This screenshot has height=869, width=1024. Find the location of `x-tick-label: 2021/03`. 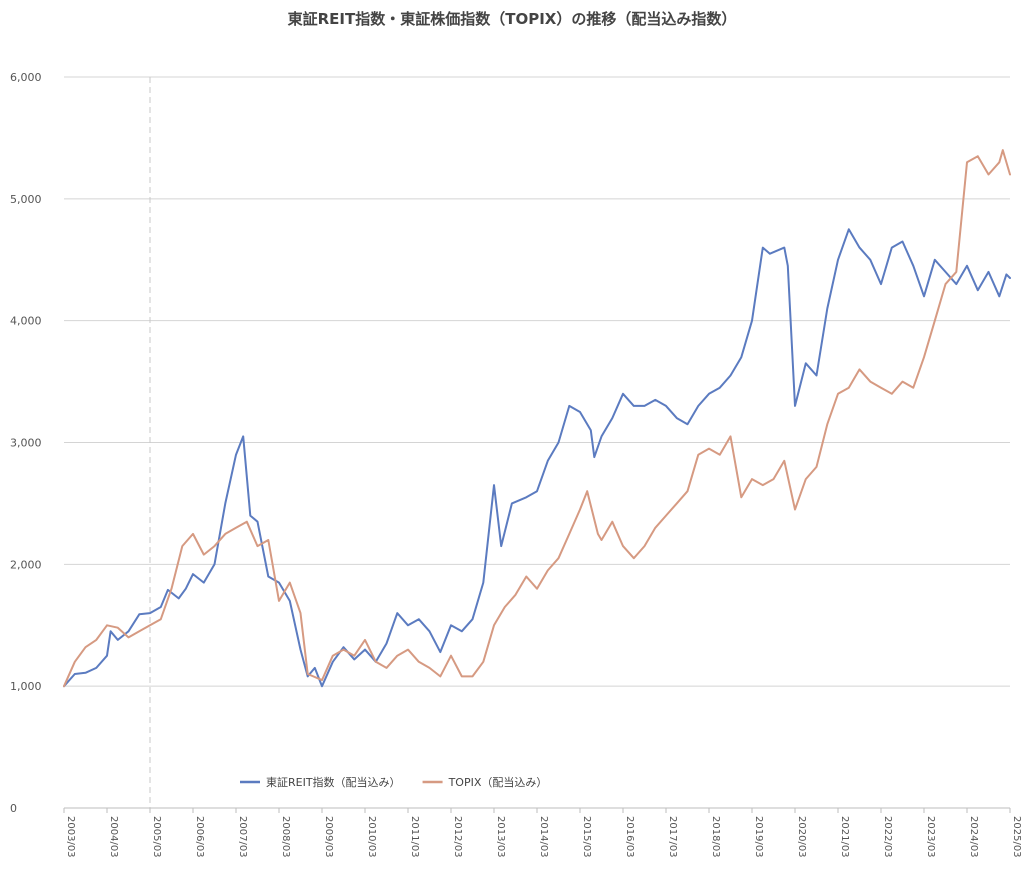

x-tick-label: 2021/03 is located at coordinates (844, 837).